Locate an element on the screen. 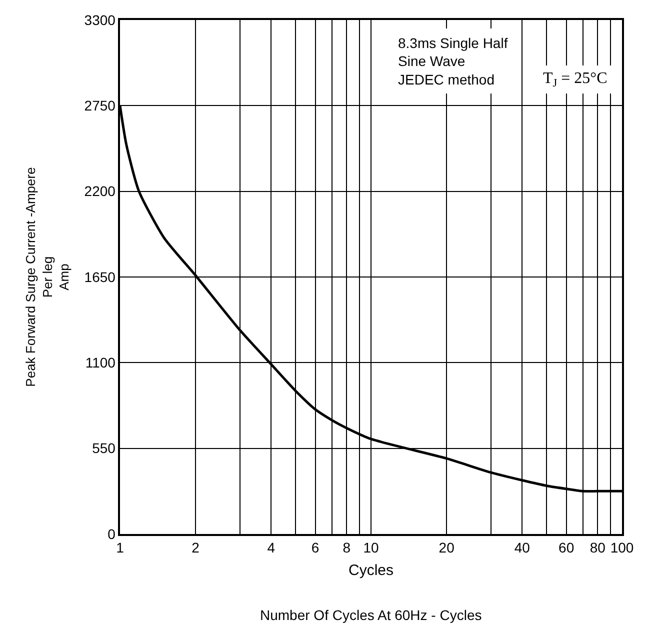  y-tick-label: 2750 is located at coordinates (100, 106).